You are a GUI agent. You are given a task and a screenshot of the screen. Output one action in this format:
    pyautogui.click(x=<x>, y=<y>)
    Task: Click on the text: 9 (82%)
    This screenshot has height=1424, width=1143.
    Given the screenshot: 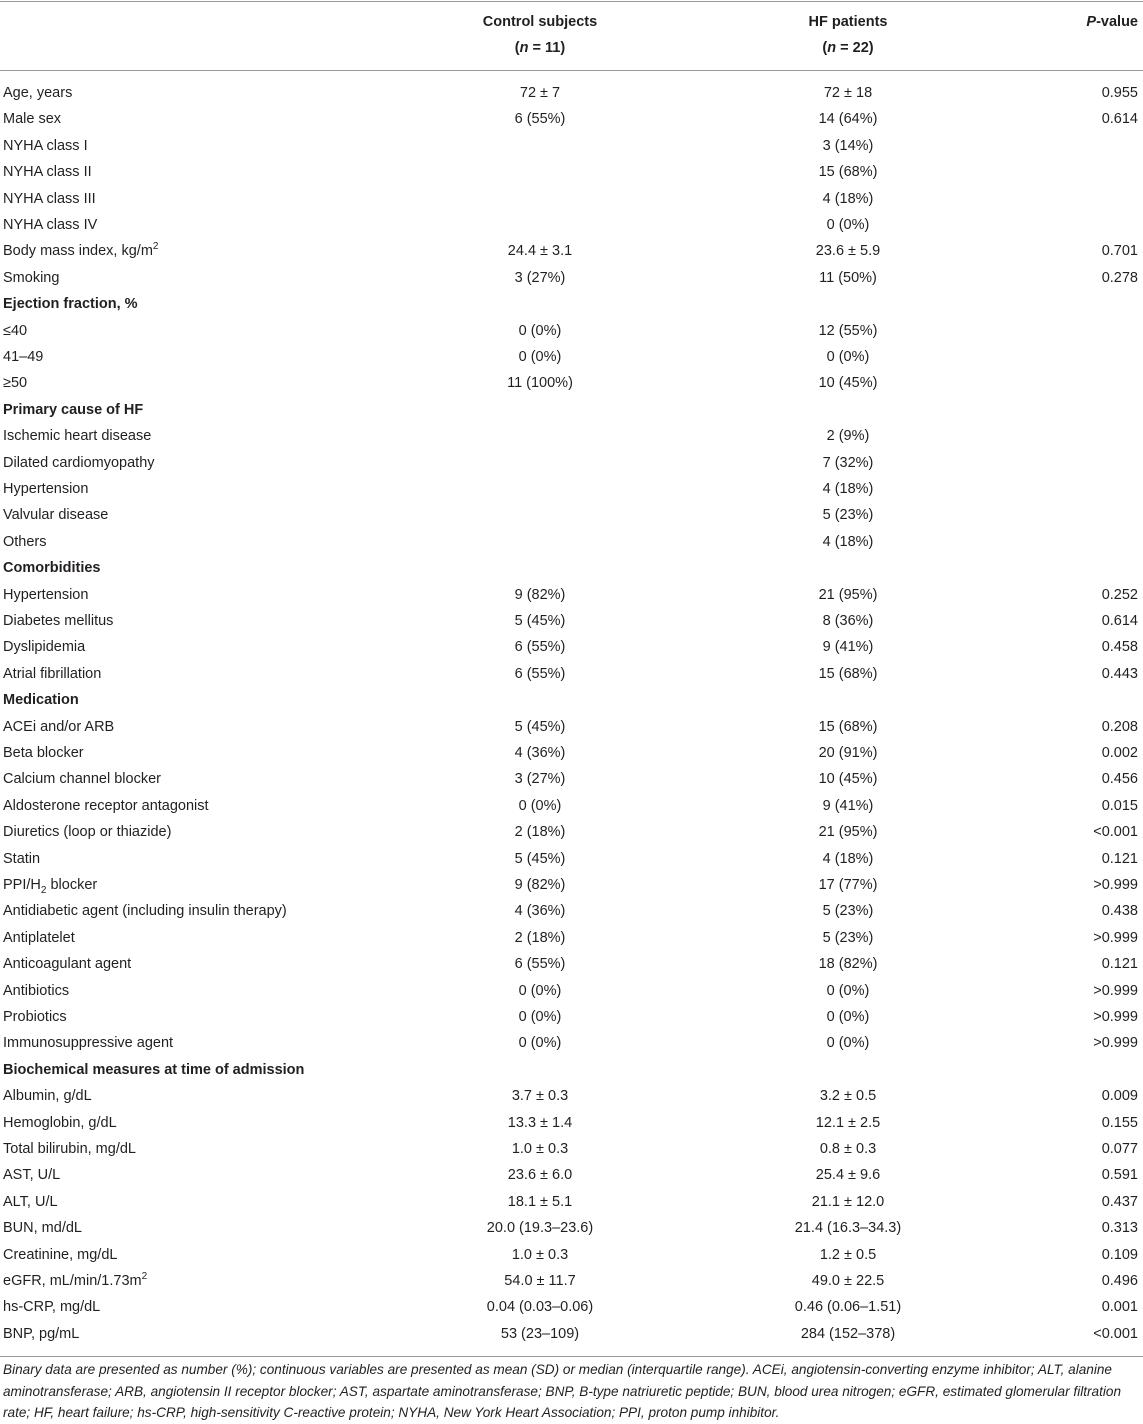 What is the action you would take?
    pyautogui.click(x=540, y=594)
    